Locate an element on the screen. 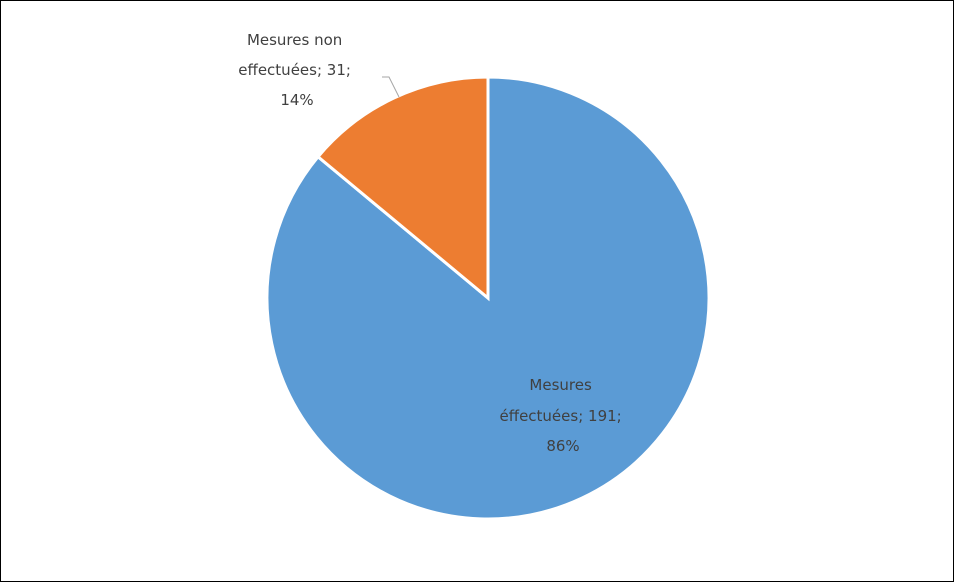 The image size is (954, 583). label-line: 86% is located at coordinates (562, 446).